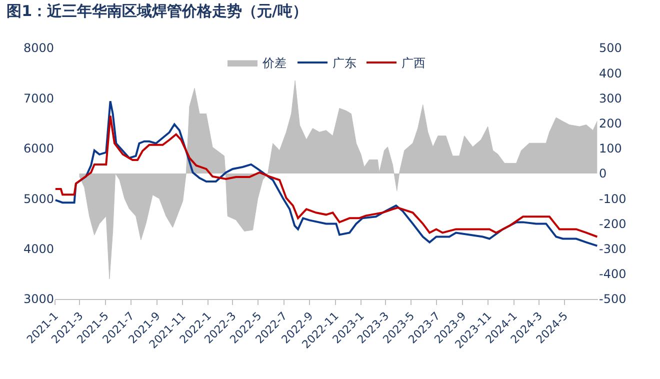 This screenshot has width=660, height=379. What do you see at coordinates (344, 63) in the screenshot?
I see `legend-label: 广东` at bounding box center [344, 63].